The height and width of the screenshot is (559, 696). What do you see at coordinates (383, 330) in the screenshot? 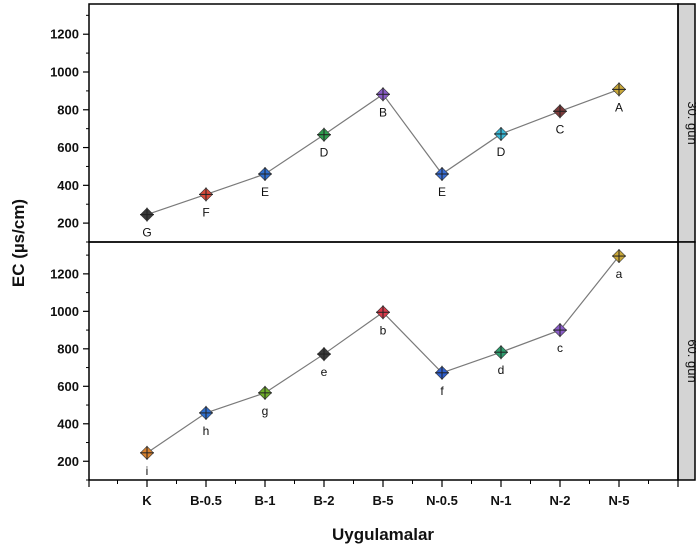
I see `significance-letter: b` at bounding box center [383, 330].